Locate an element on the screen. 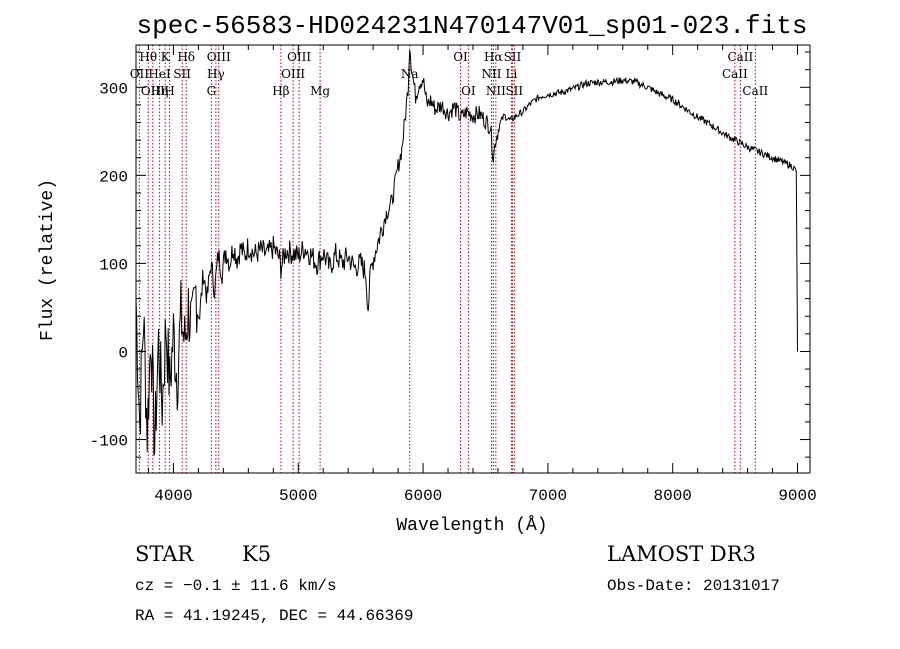 The image size is (900, 649). line-label: K is located at coordinates (166, 57).